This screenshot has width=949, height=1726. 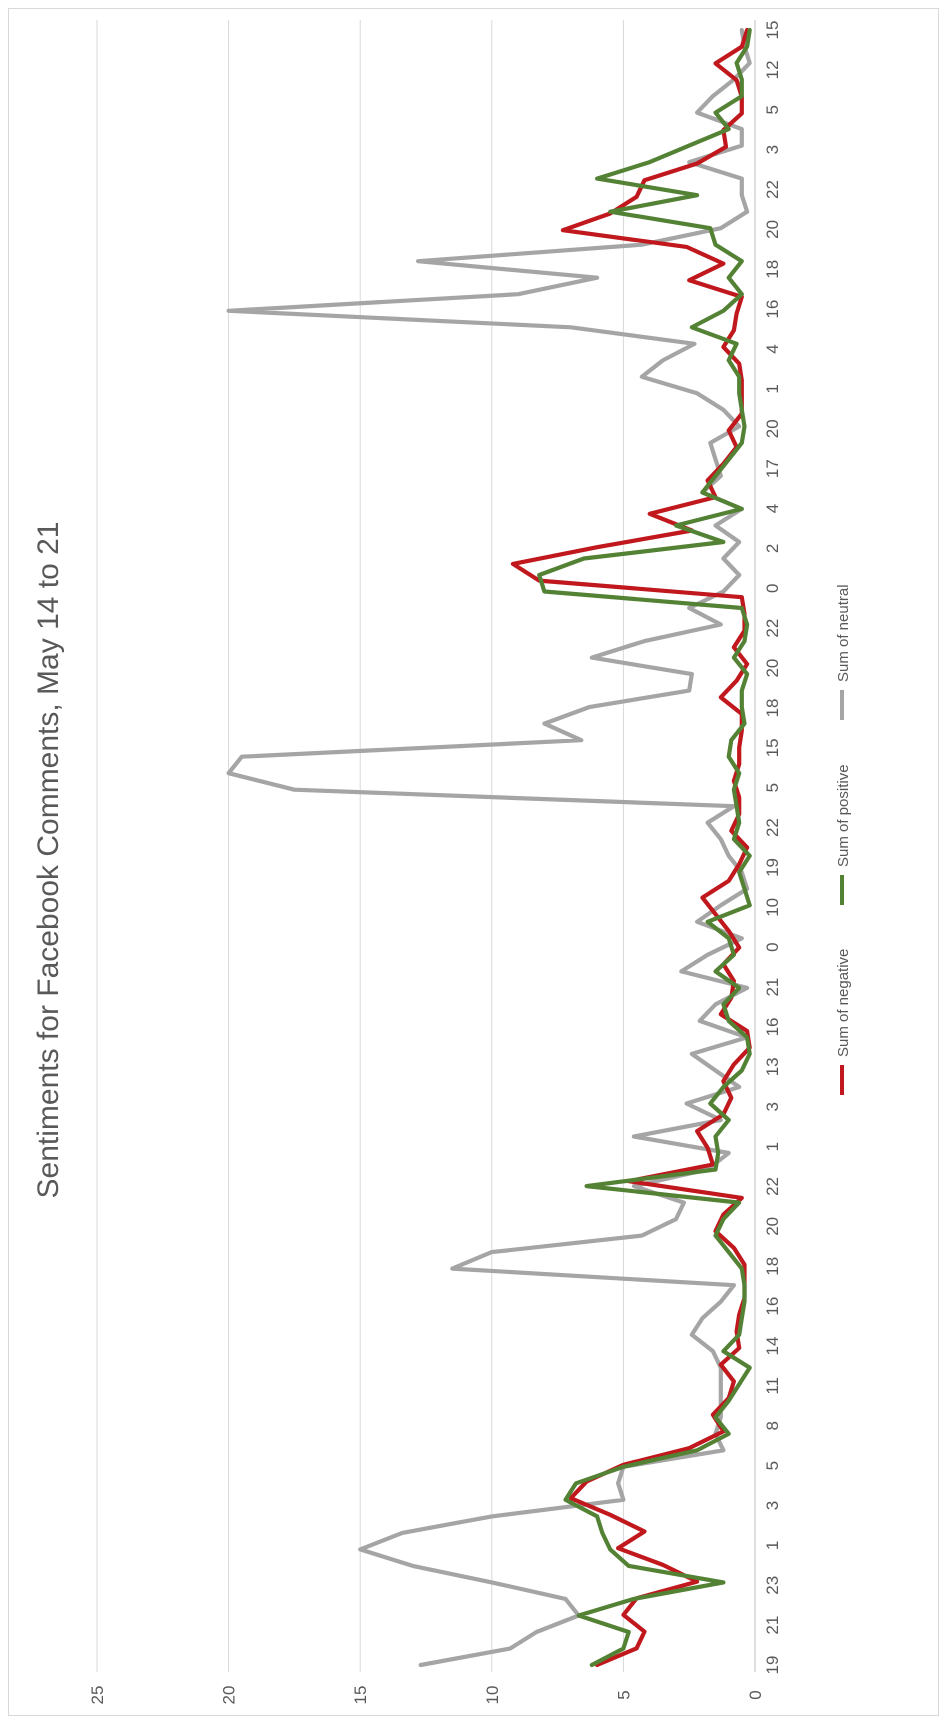 What do you see at coordinates (772, 468) in the screenshot?
I see `x-tick-label: 17` at bounding box center [772, 468].